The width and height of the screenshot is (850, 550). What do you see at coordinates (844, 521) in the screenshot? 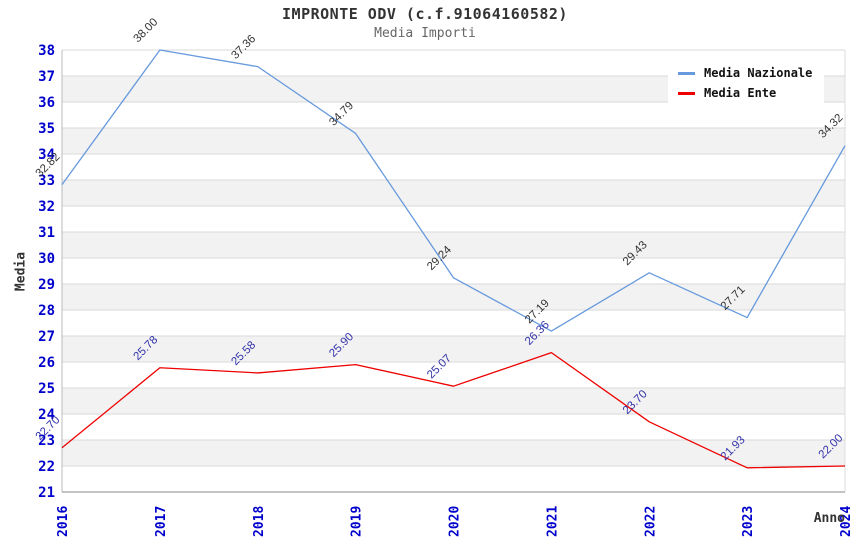
I see `x-tick-label: 2024` at bounding box center [844, 521].